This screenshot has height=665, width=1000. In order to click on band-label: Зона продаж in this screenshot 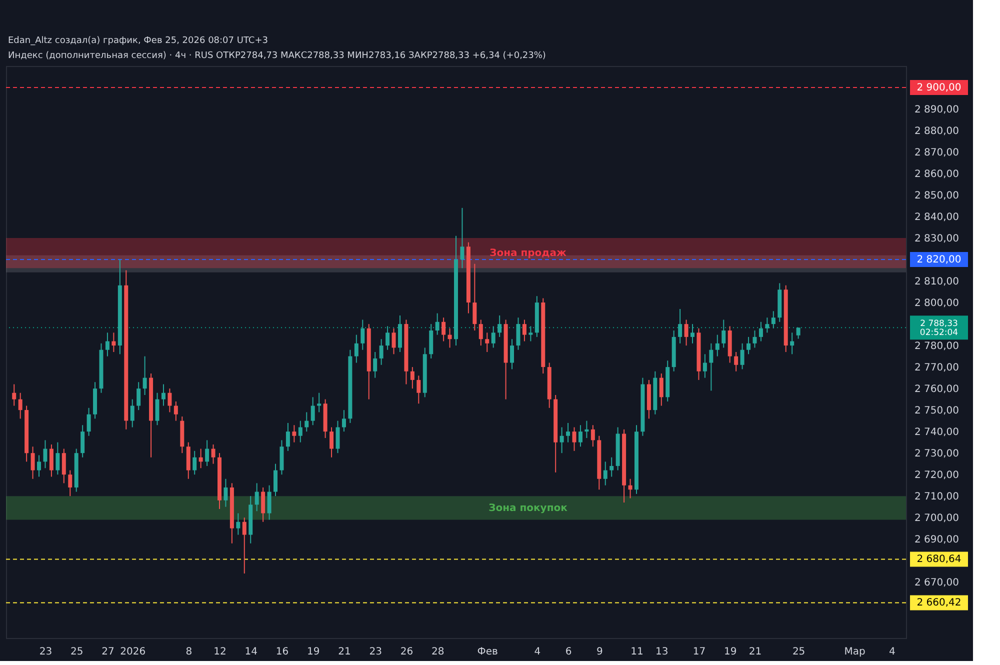, I will do `click(528, 254)`.